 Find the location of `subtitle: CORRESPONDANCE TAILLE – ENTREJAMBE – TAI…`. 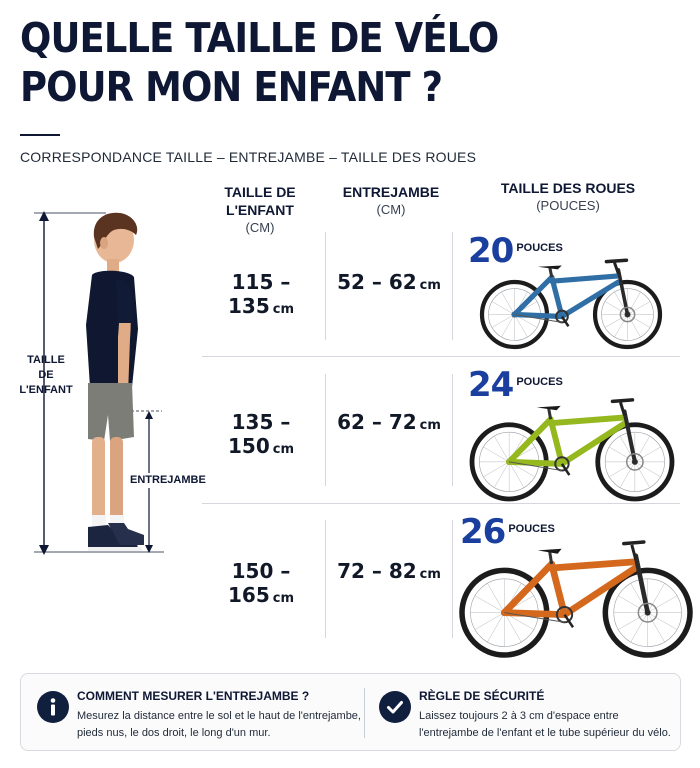

subtitle: CORRESPONDANCE TAILLE – ENTREJAMBE – TAI… is located at coordinates (248, 157).